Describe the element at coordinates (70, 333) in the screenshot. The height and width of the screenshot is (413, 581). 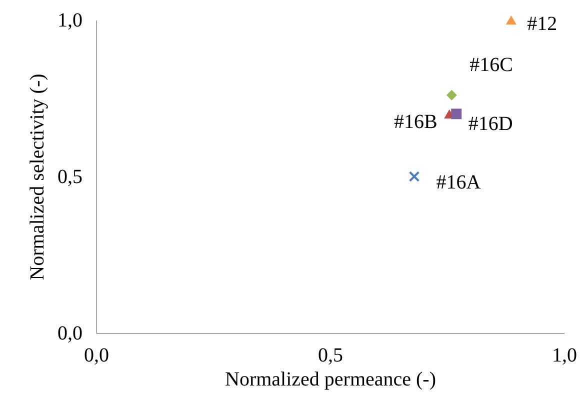
I see `y-tick-label: 0,0` at that location.